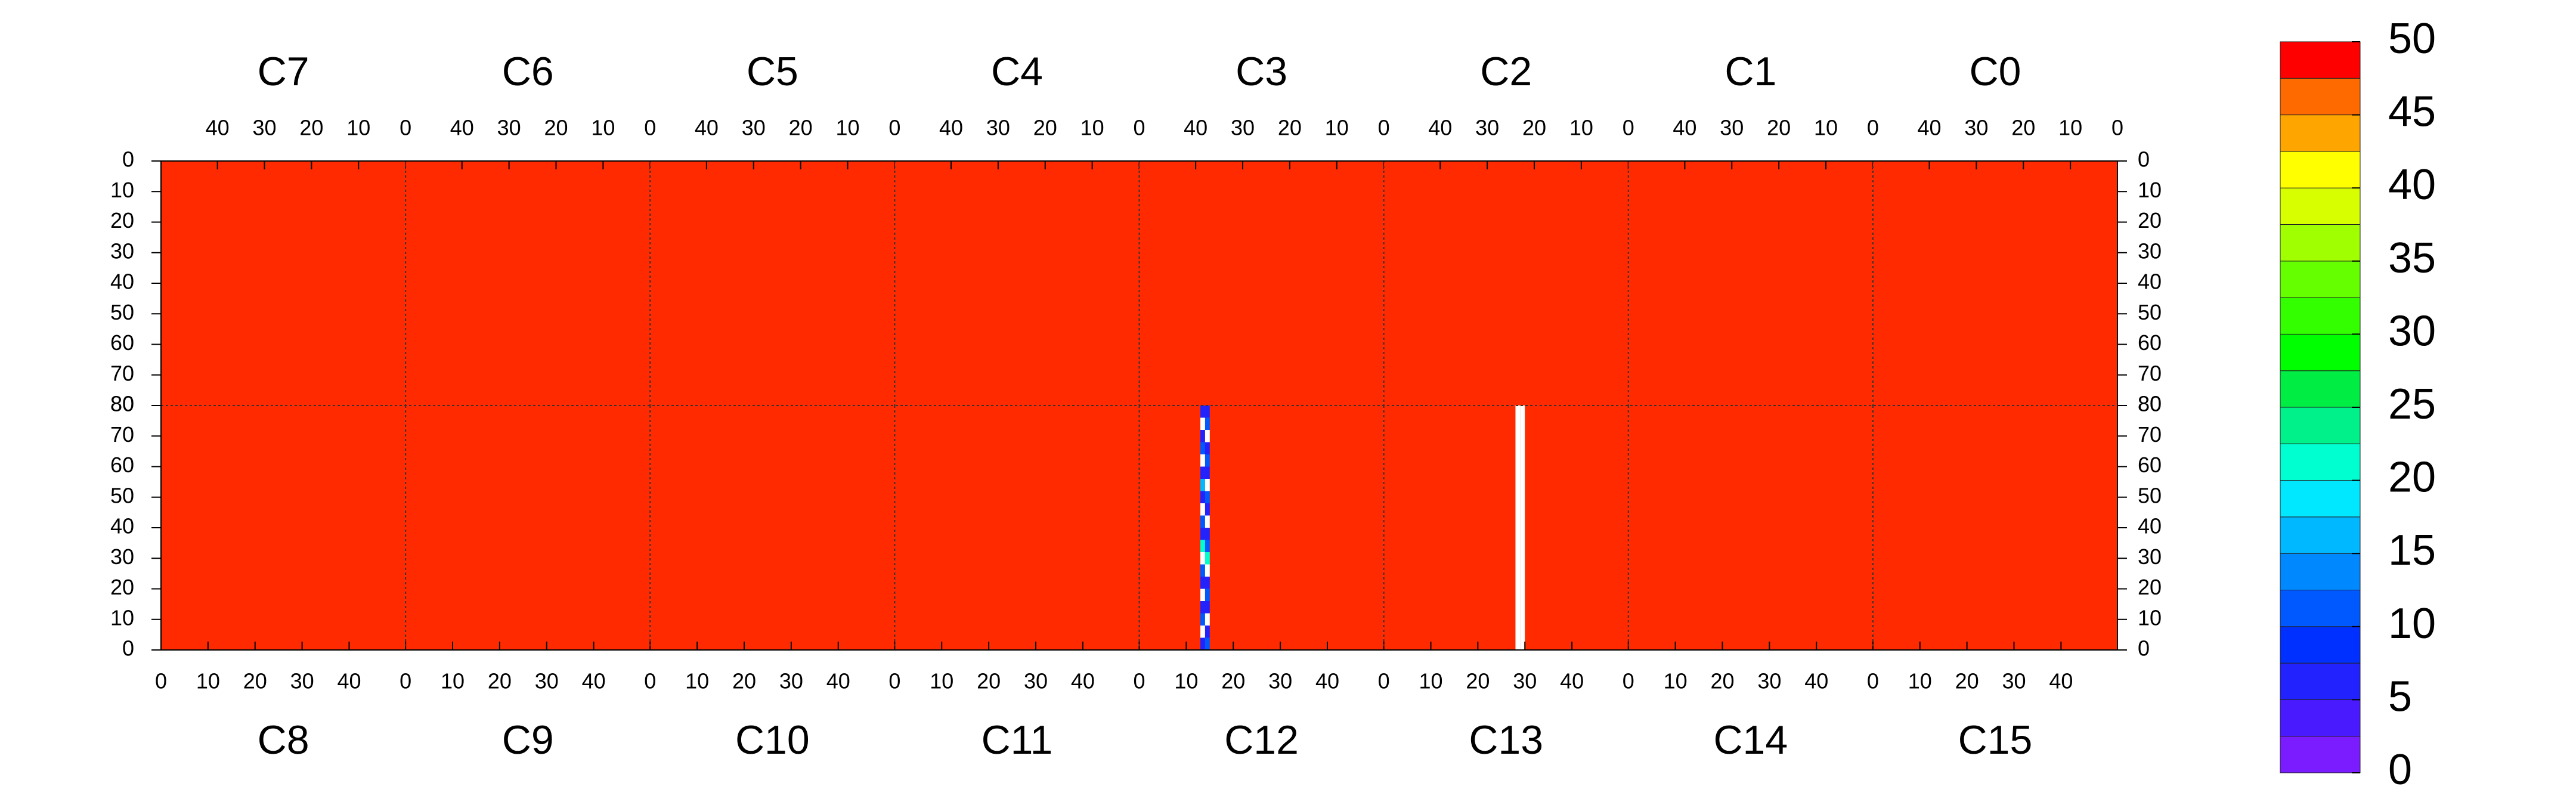 Image resolution: width=2576 pixels, height=805 pixels. I want to click on chamber-label: C2, so click(1506, 71).